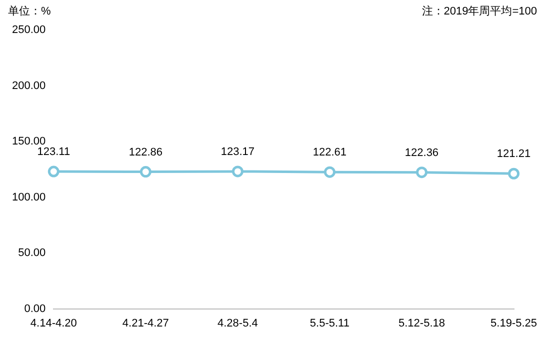 This screenshot has height=342, width=545. I want to click on data-label: 122.36, so click(421, 152).